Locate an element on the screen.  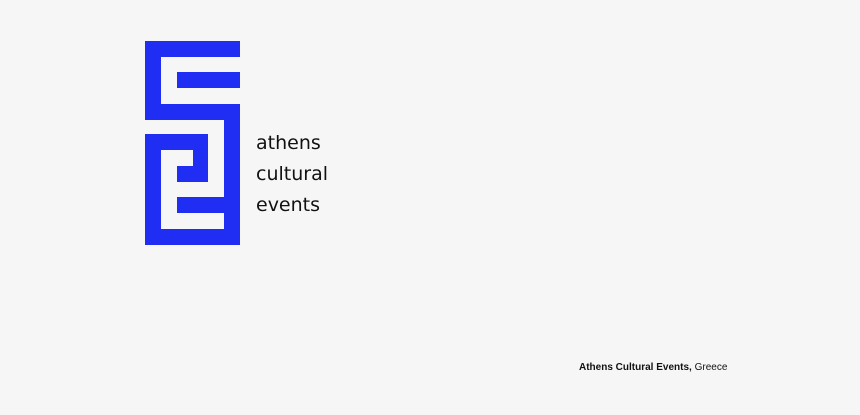
caption-place: Greece is located at coordinates (711, 367).